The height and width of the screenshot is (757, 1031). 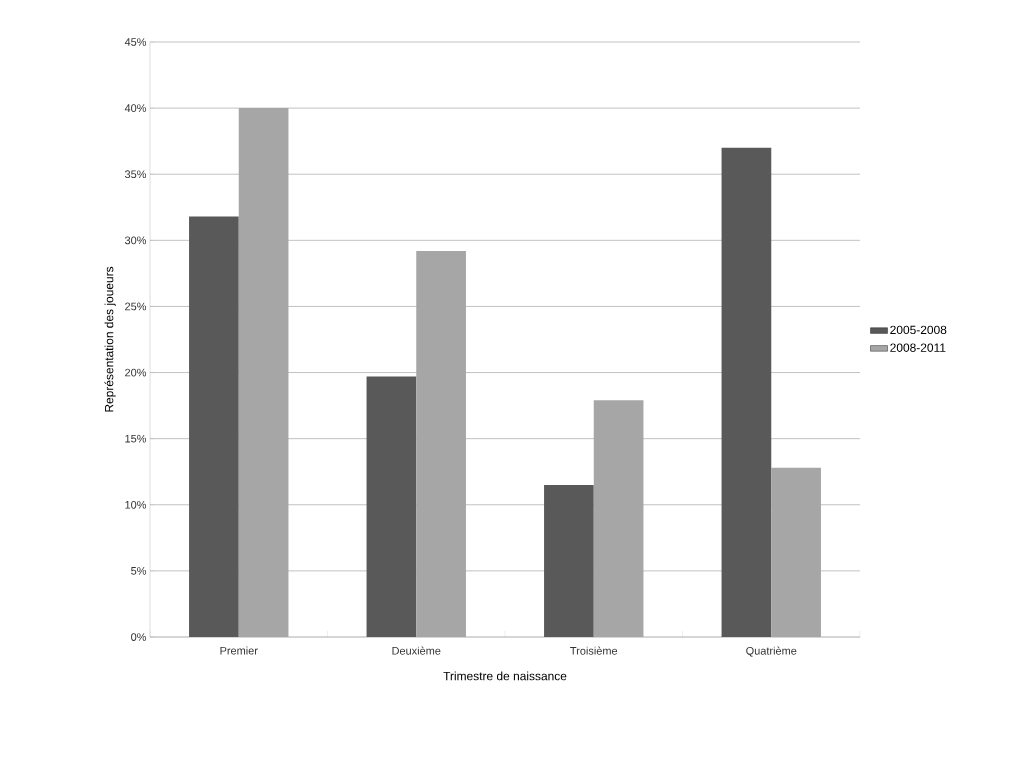 I want to click on y-tick-label: 5%, so click(x=139, y=571).